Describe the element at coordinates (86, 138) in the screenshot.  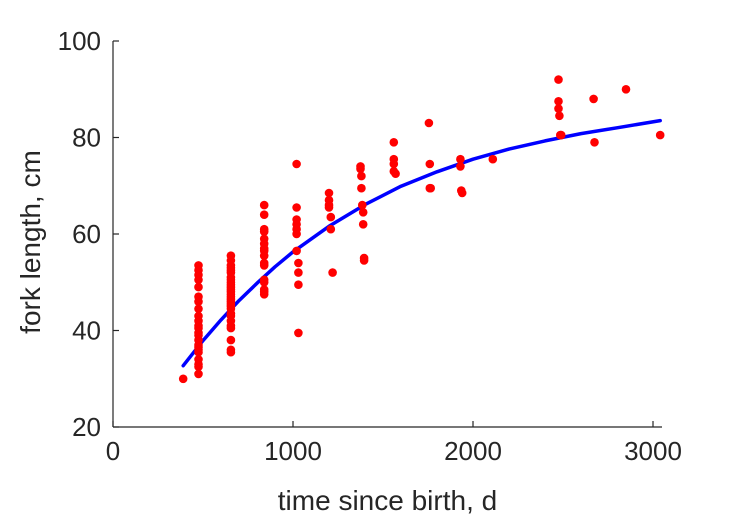
I see `y-tick-label: 80` at that location.